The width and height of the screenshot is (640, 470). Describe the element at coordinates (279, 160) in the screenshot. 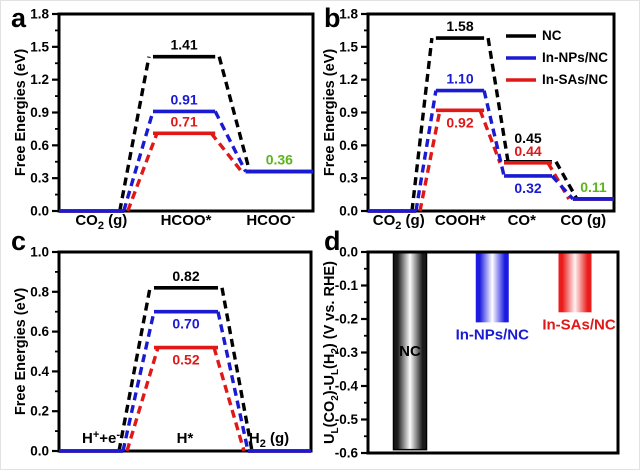

I see `svg-text: 0.36` at that location.